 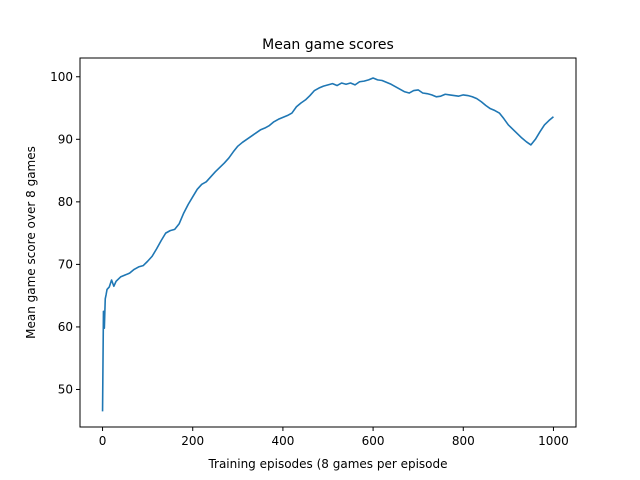 What do you see at coordinates (65, 389) in the screenshot?
I see `y-tick-label: 50` at bounding box center [65, 389].